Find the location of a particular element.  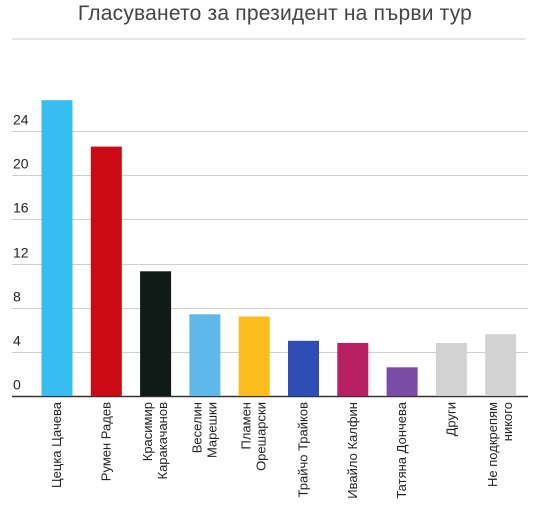

x-category-label-line: Орешарски is located at coordinates (261, 436).